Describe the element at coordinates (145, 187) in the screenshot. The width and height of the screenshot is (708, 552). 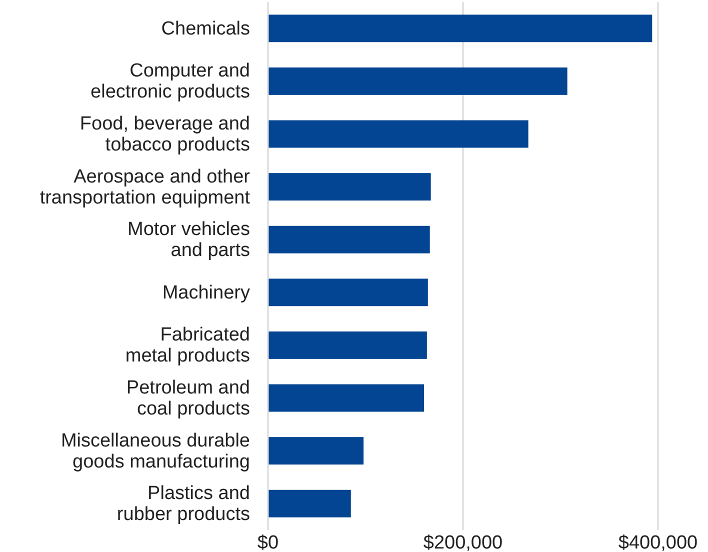
I see `y-tick-label: Aerospace and other transportation equipment` at that location.